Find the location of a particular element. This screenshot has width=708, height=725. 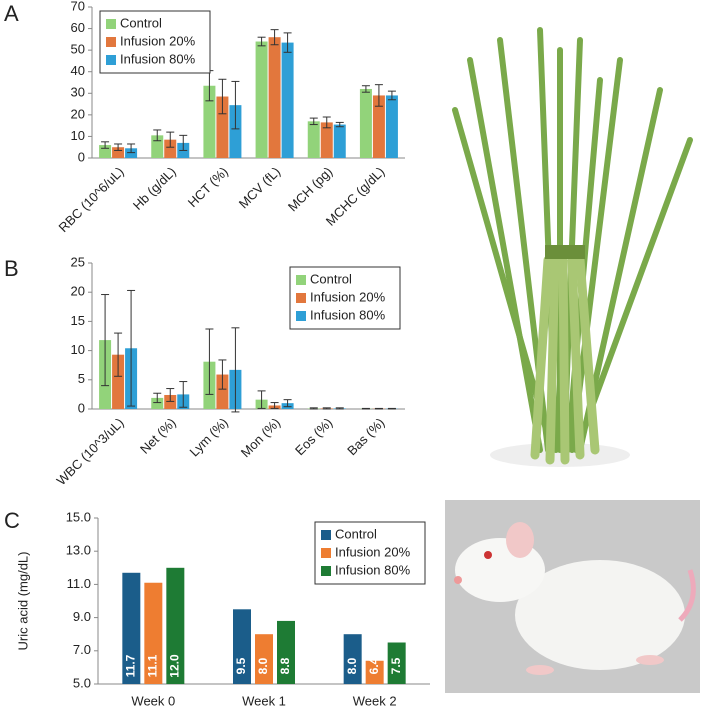

y-tick-label: 15.0 is located at coordinates (78, 516).